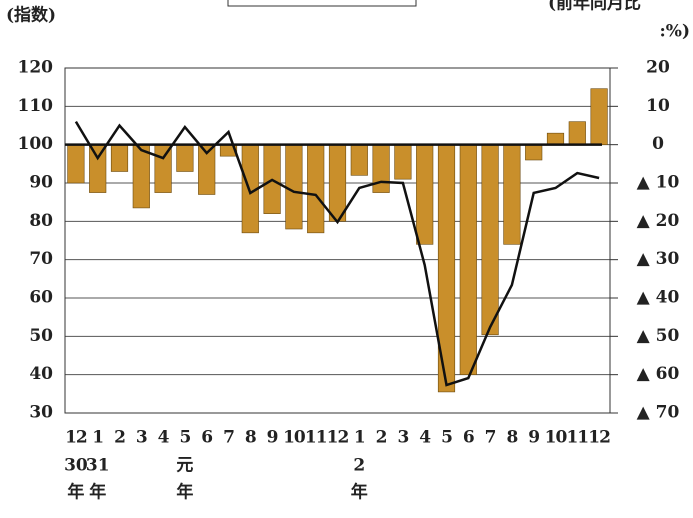  I want to click on y2-tick-label: 20, so click(658, 68).